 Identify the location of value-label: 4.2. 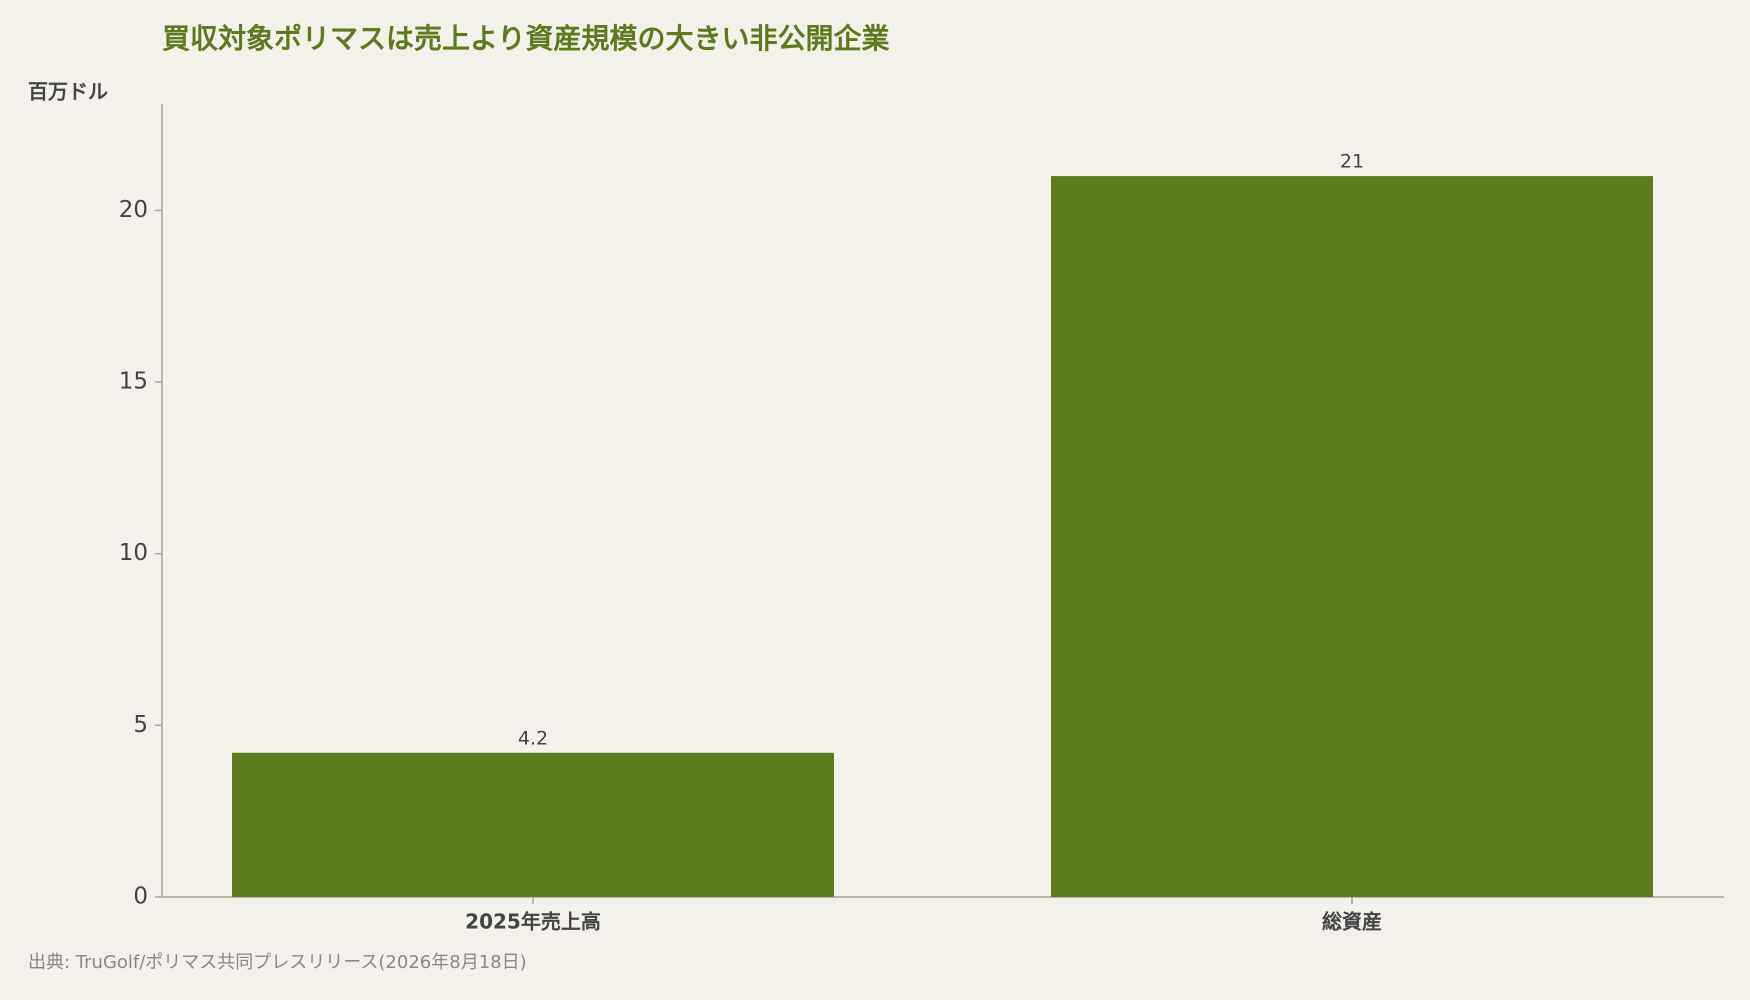
(533, 738).